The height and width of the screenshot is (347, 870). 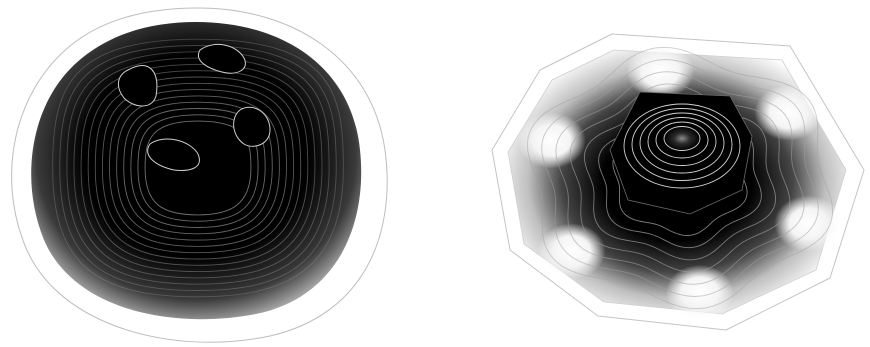 I want to click on right-center-rings, so click(x=682, y=146).